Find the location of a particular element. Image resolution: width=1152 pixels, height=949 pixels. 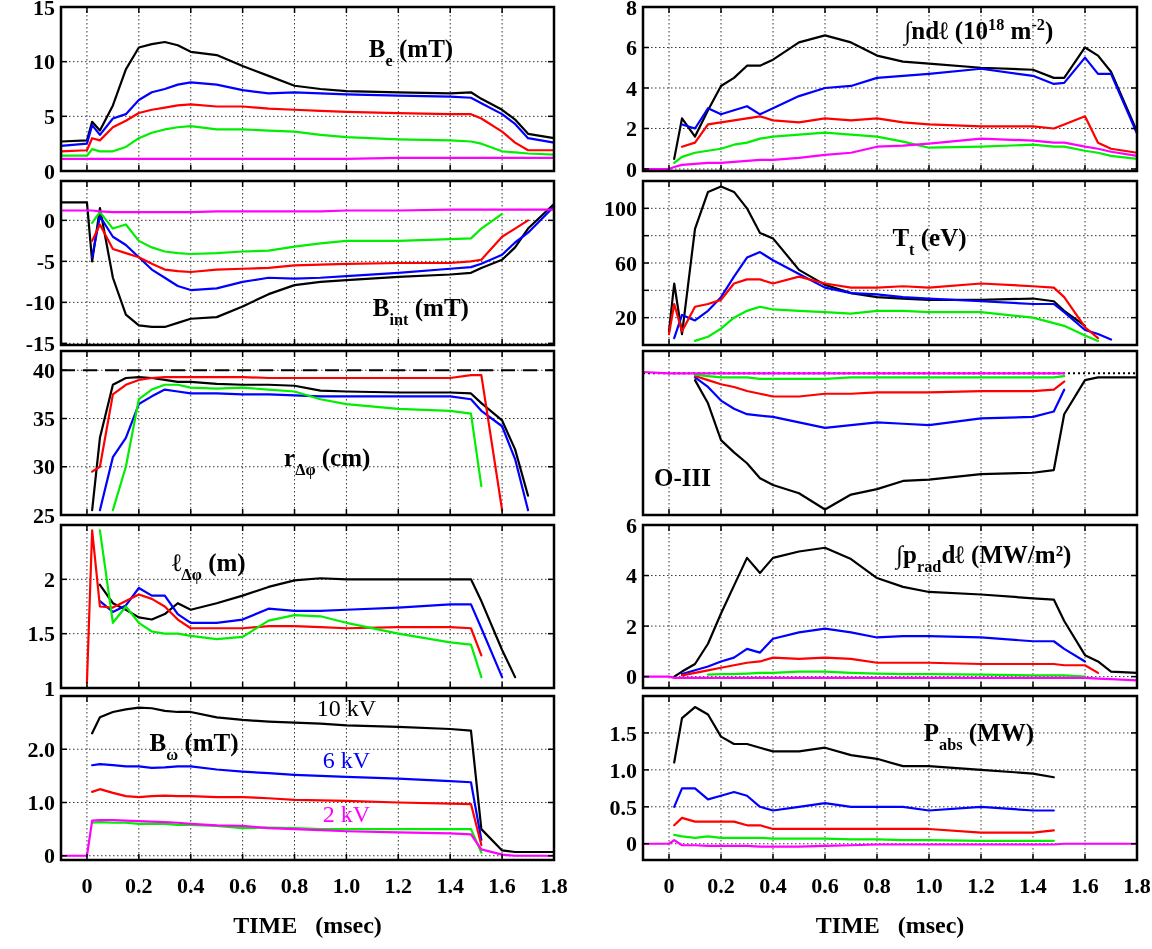

y-tick-label: 0.5 is located at coordinates (623, 807).